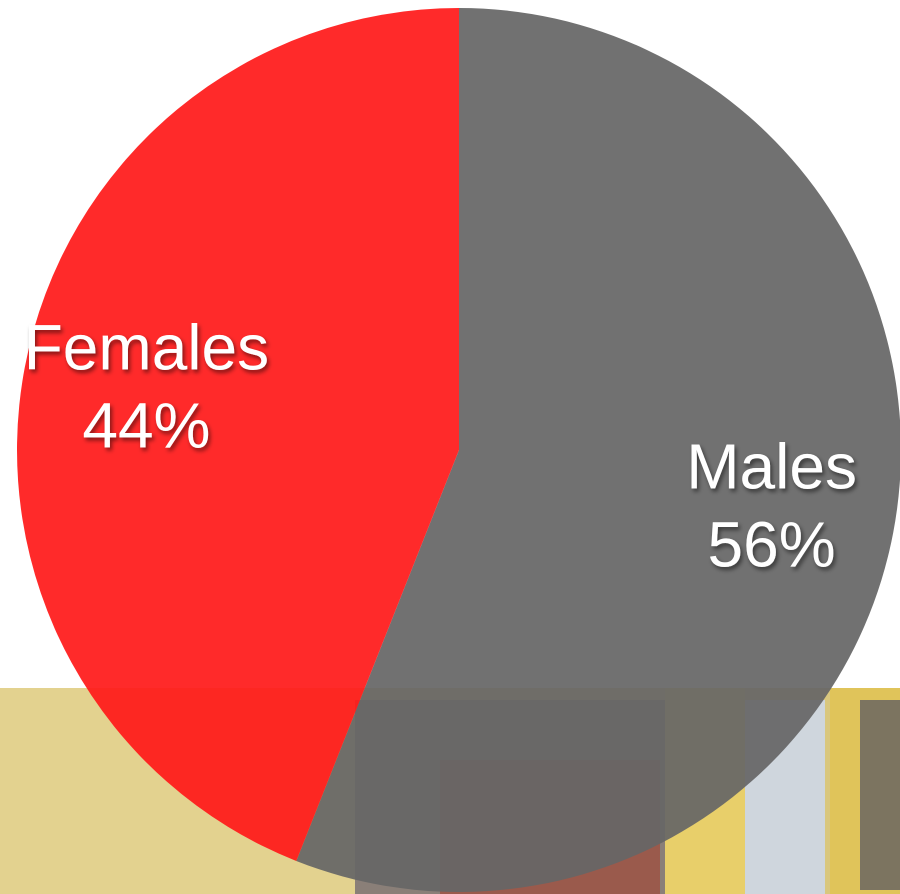 The height and width of the screenshot is (894, 900). I want to click on slice-label: Males, so click(771, 467).